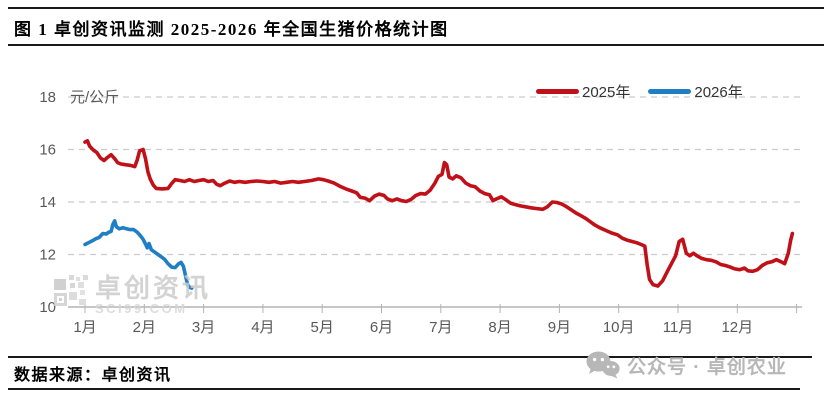 This screenshot has height=402, width=833. I want to click on page-title: 图 1 卓创资讯监测 2025-2026 年全国生猪价格统计图, so click(231, 29).